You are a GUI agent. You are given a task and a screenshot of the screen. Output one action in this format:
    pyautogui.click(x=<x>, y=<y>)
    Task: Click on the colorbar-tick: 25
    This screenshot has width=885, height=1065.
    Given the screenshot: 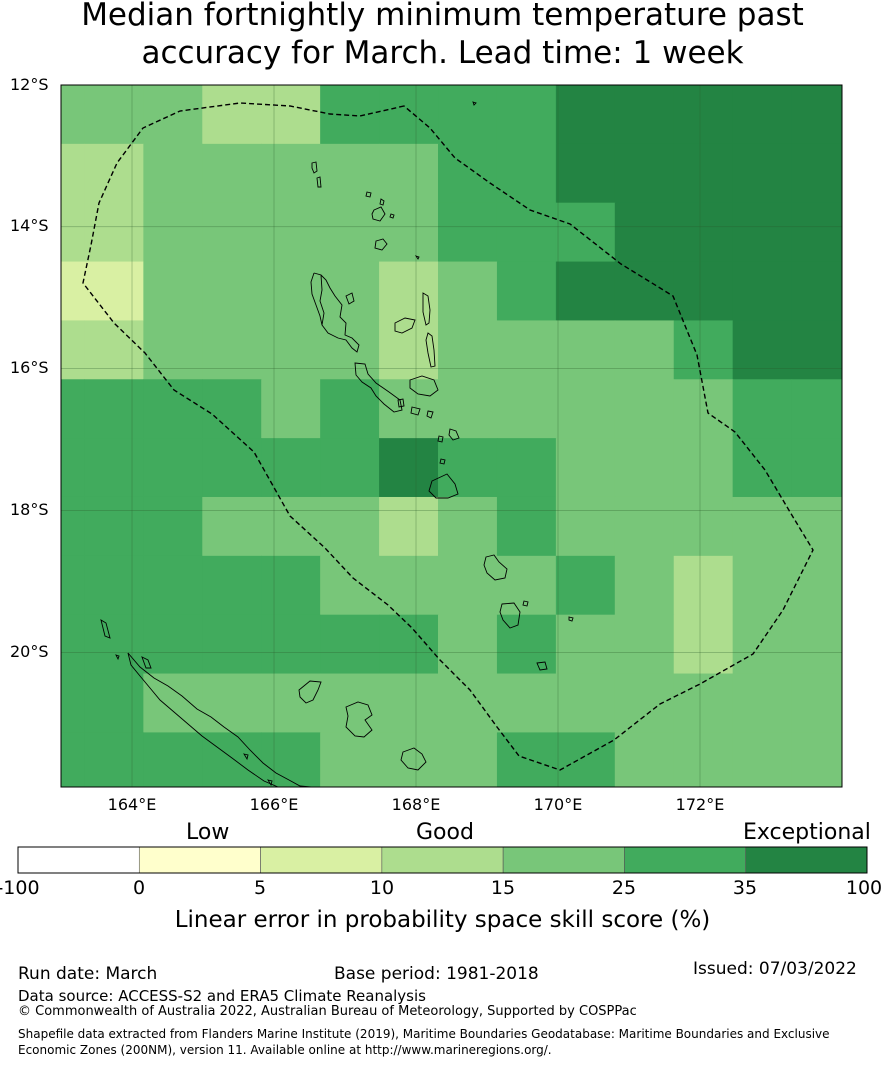 What is the action you would take?
    pyautogui.click(x=624, y=888)
    